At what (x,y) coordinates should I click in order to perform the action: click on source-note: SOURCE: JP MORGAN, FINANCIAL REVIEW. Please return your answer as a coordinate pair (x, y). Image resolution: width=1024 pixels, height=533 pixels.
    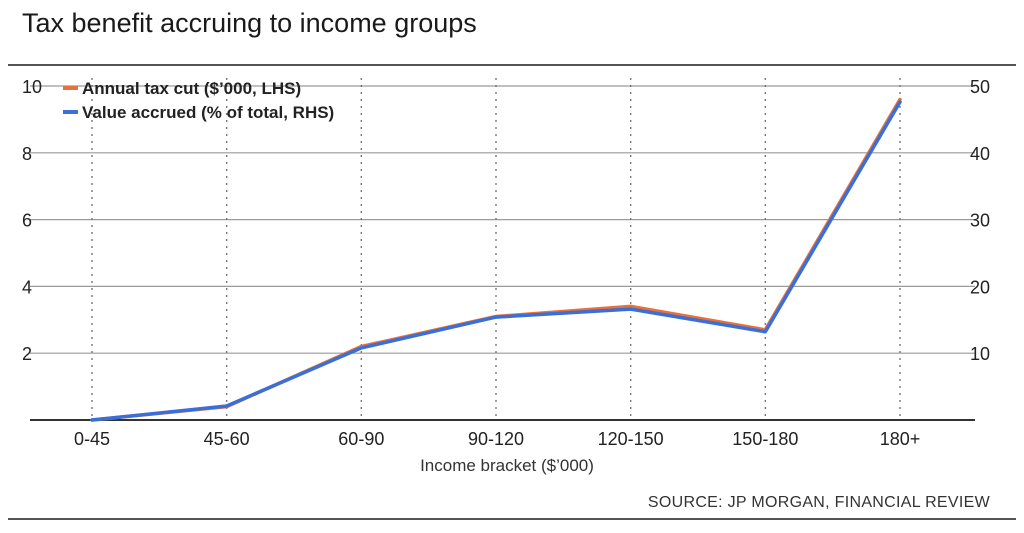
    Looking at the image, I should click on (818, 502).